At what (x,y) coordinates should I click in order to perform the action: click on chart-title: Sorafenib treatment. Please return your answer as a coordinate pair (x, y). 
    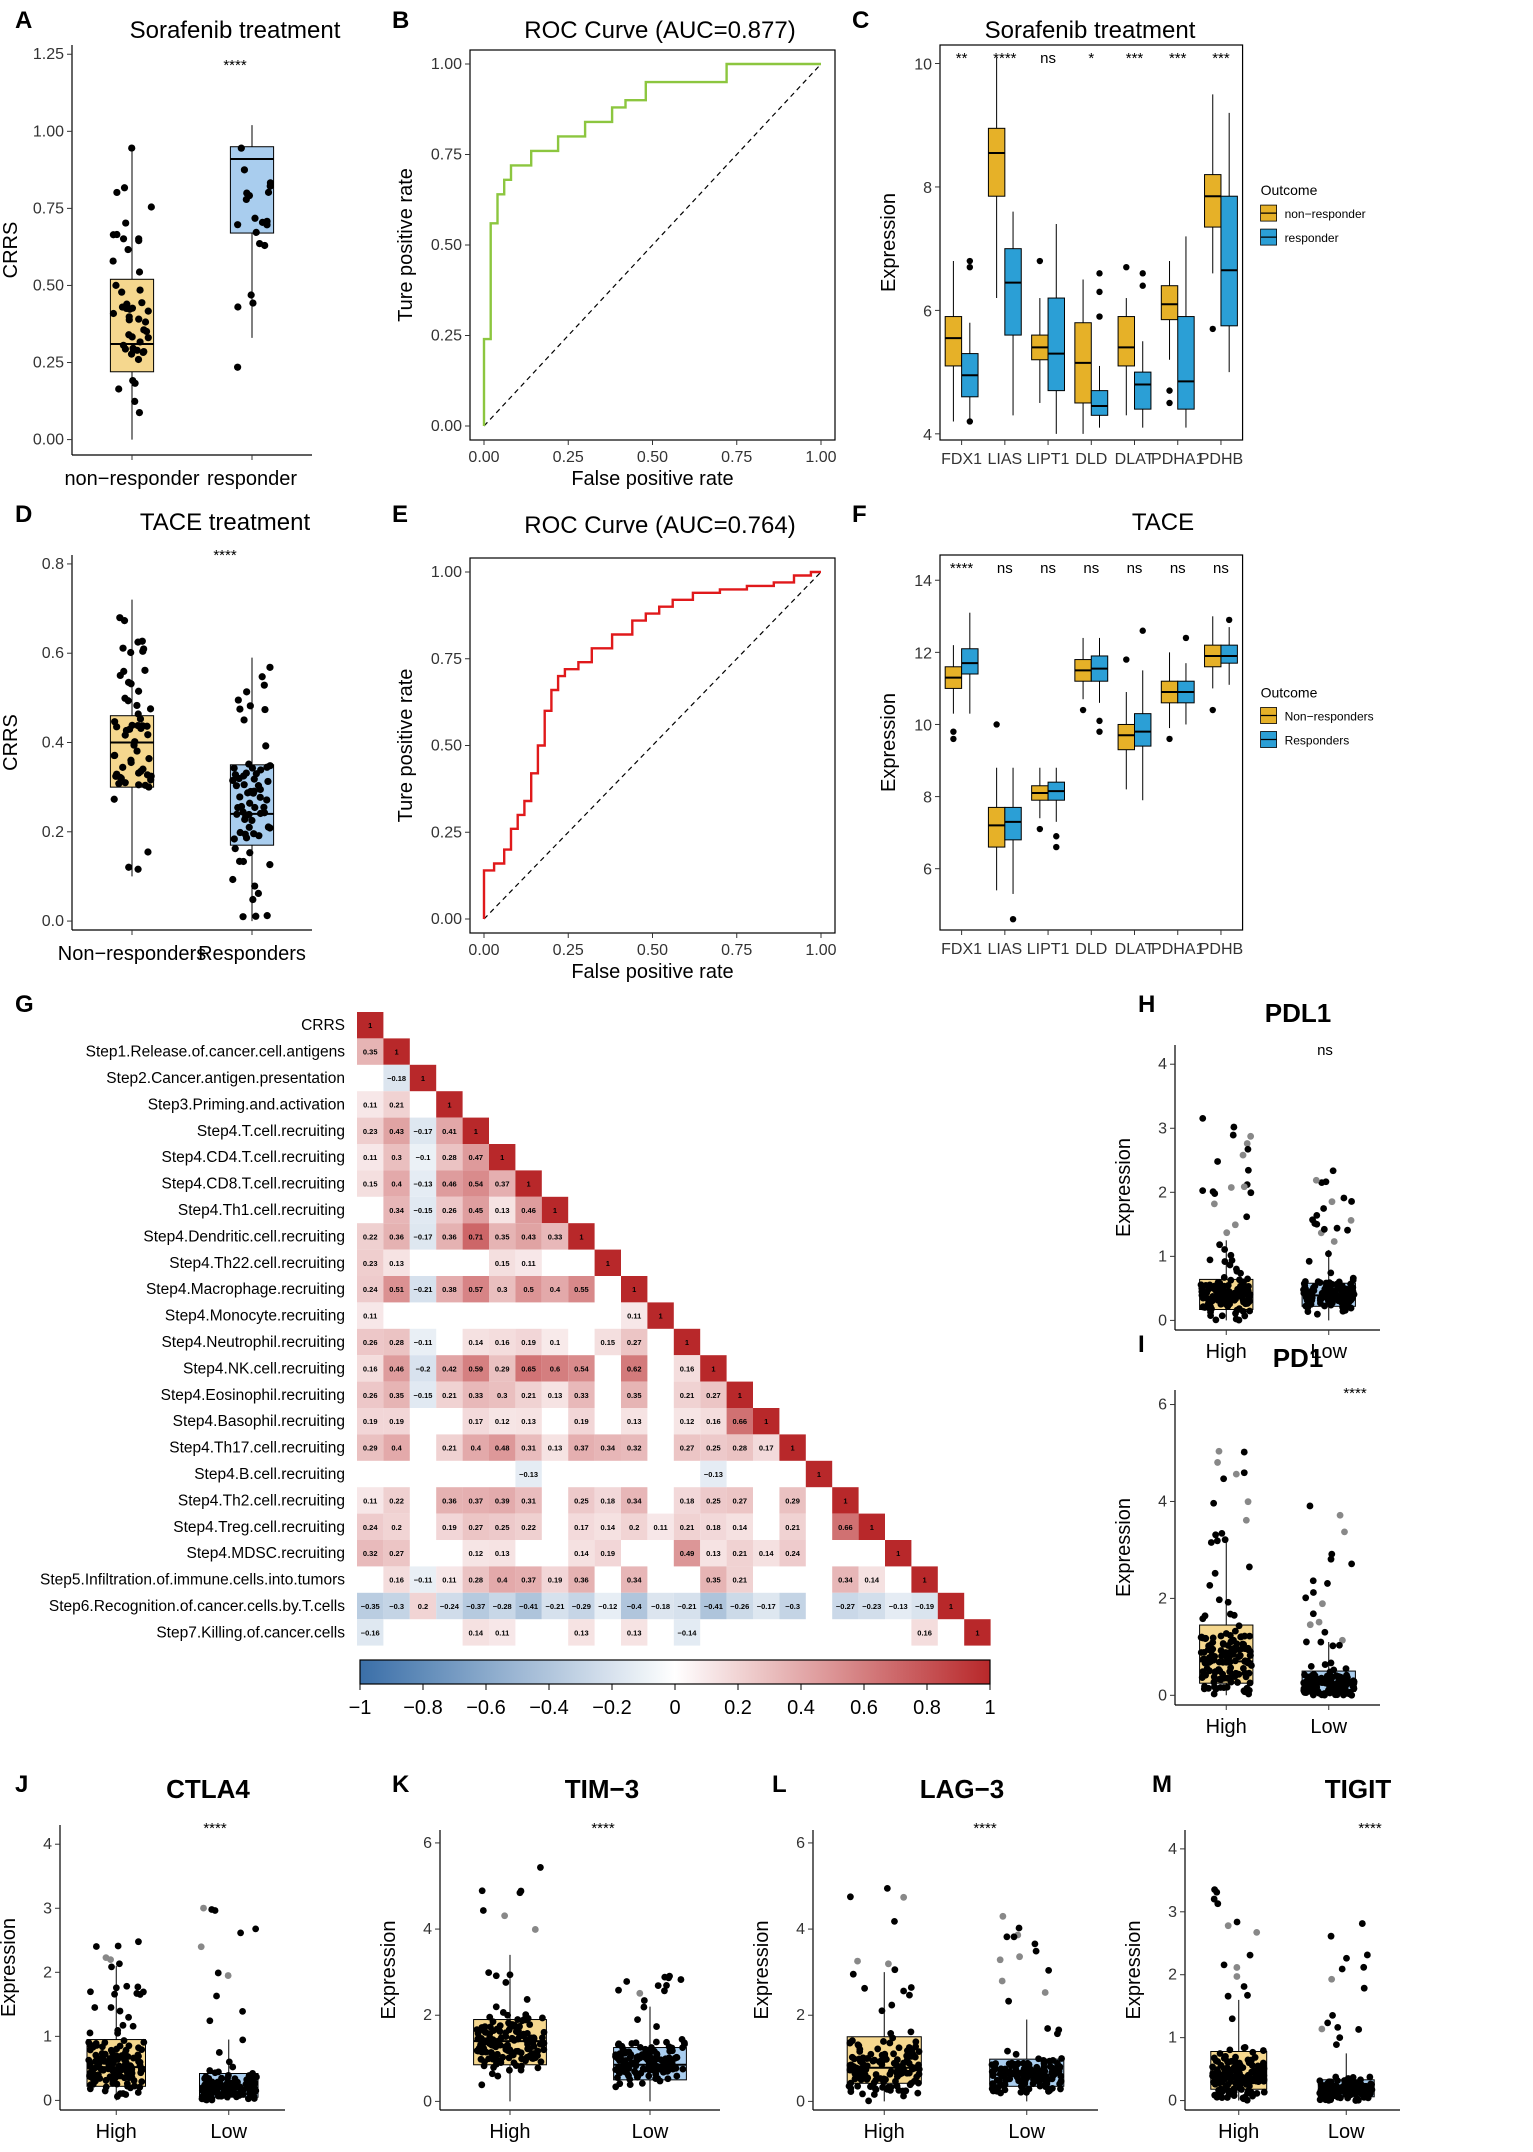
    Looking at the image, I should click on (235, 30).